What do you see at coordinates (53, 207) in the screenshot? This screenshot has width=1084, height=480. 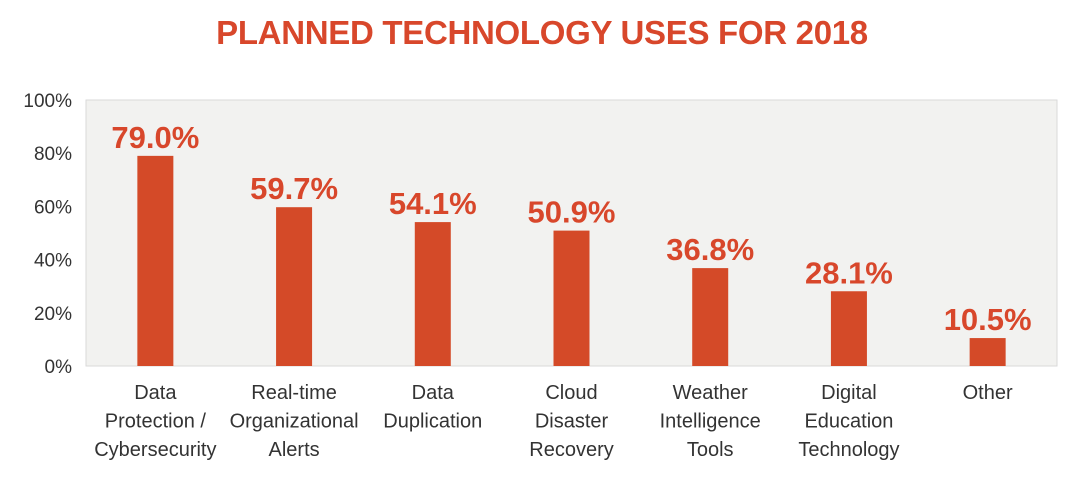 I see `y-tick-label: 60%` at bounding box center [53, 207].